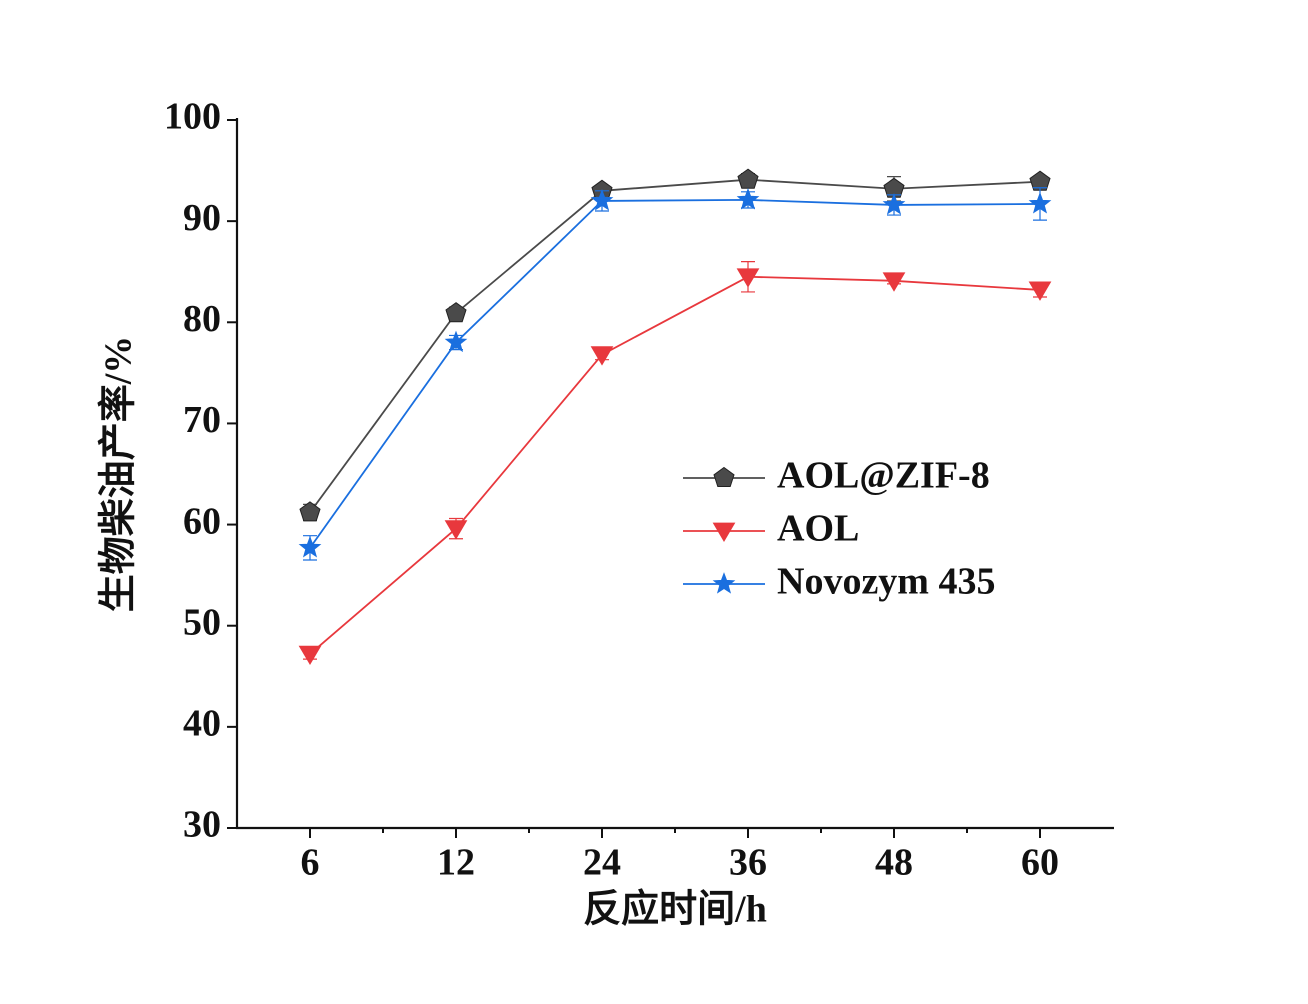  Describe the element at coordinates (202, 521) in the screenshot. I see `y-tick-label: 60` at that location.